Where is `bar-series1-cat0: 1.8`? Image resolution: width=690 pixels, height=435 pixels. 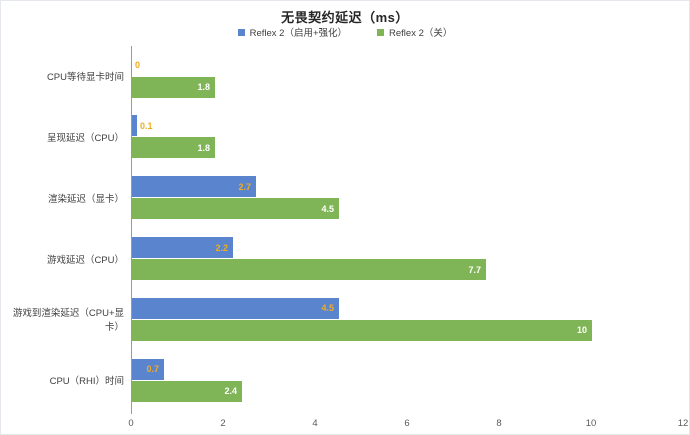
bar-series1-cat0: 1.8 is located at coordinates (173, 87).